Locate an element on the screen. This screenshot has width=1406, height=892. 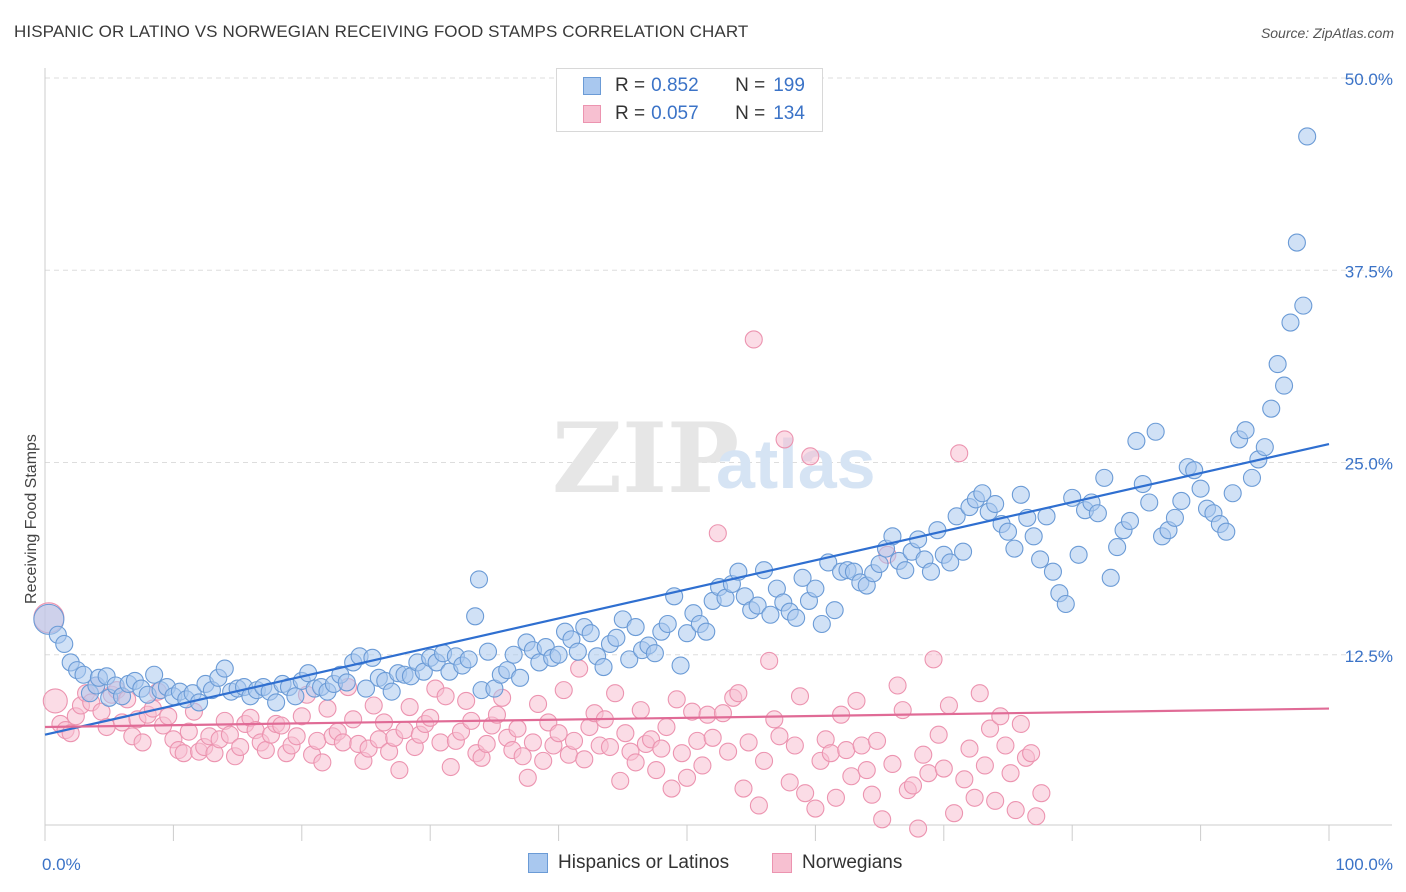
x-tick-label: 0.0% is located at coordinates (61, 864).